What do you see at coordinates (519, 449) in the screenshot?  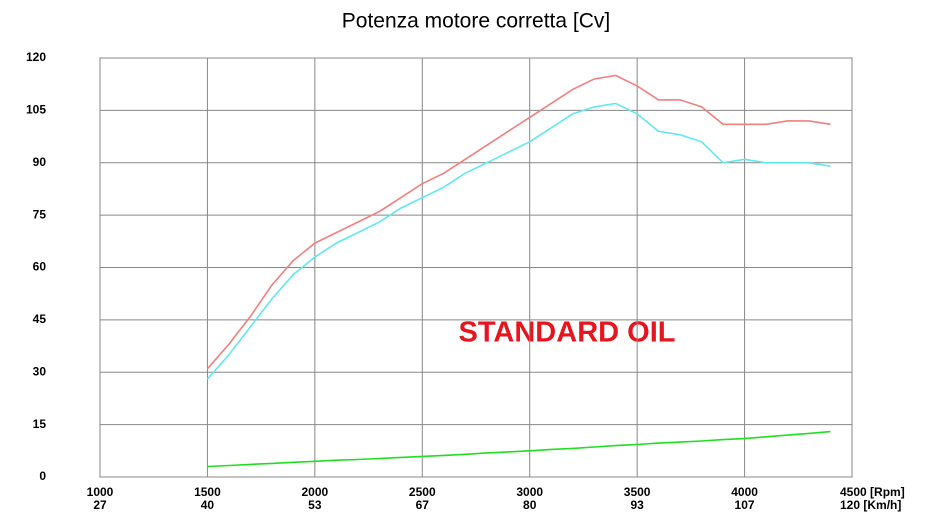 I see `series-line` at bounding box center [519, 449].